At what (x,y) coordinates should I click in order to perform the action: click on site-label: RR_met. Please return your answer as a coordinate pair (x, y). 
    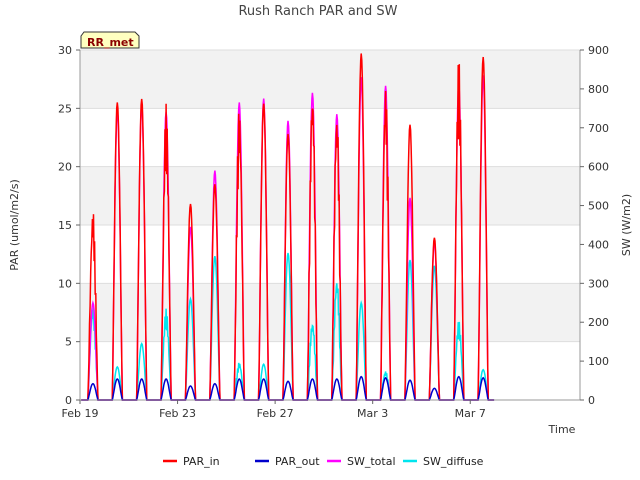
    Looking at the image, I should click on (110, 42).